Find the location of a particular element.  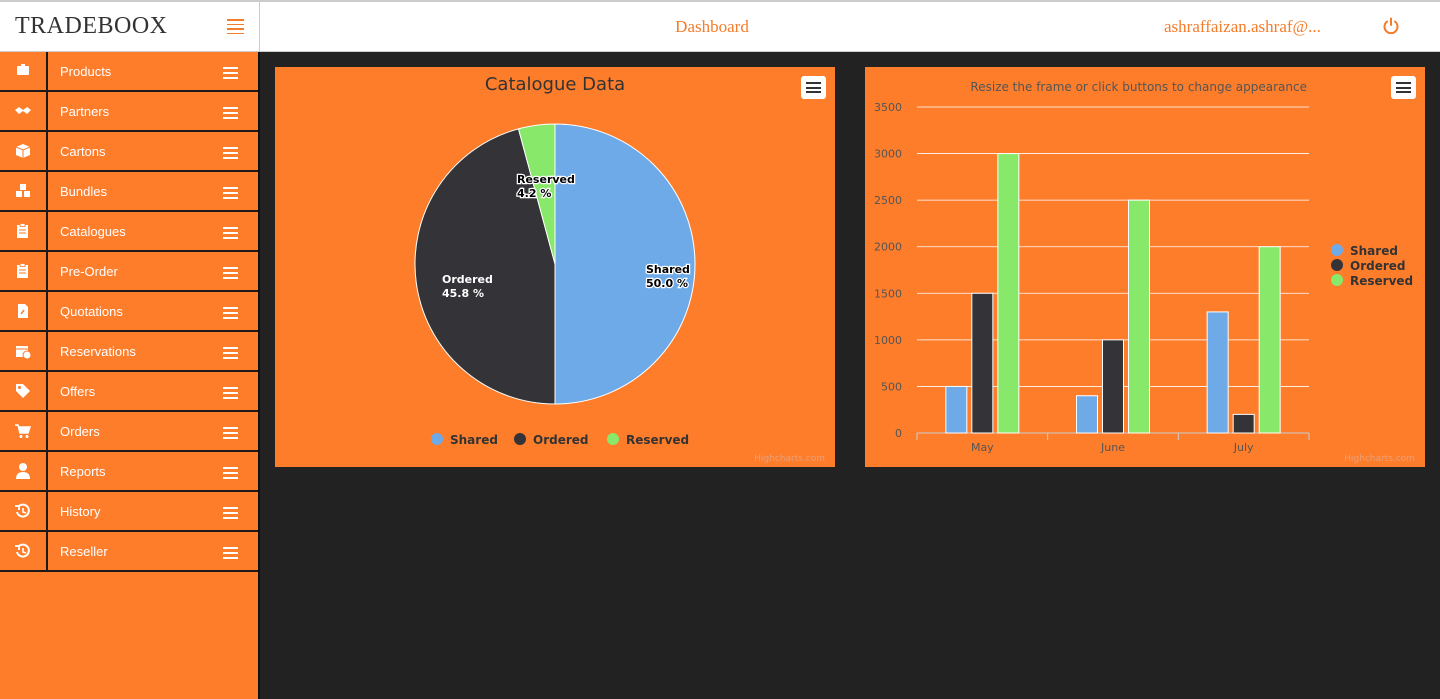

sidebar-item-label: Orders is located at coordinates (80, 431).